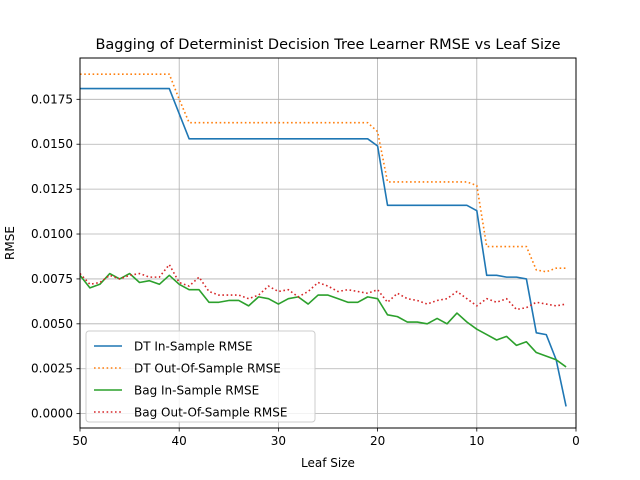  I want to click on x-tick-label: 50, so click(79, 441).